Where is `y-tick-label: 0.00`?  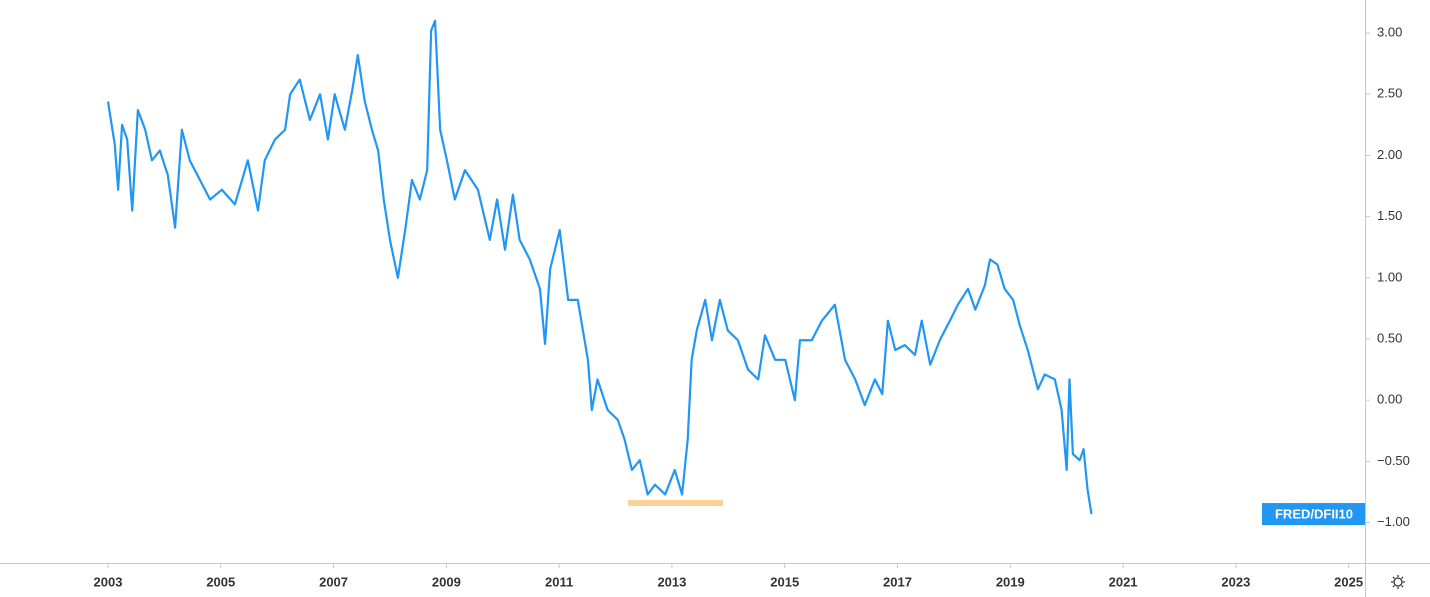 y-tick-label: 0.00 is located at coordinates (1389, 399).